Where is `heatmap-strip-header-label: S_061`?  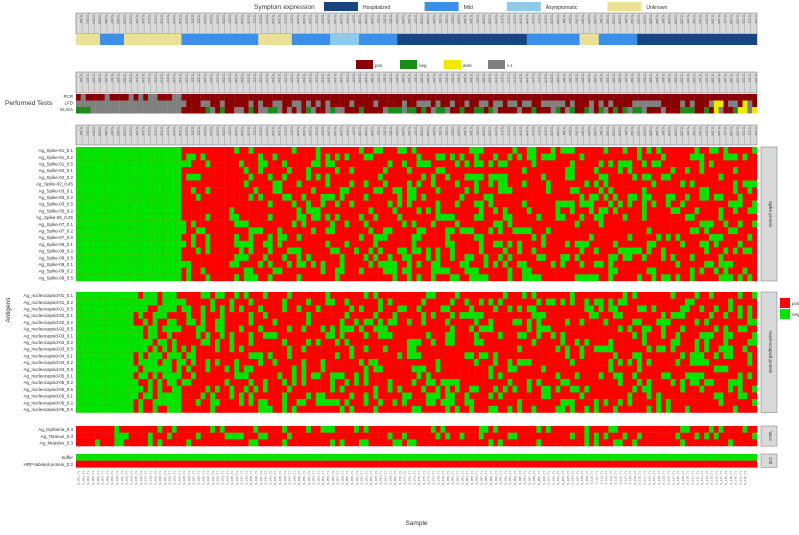 heatmap-strip-header-label: S_061 is located at coordinates (440, 131).